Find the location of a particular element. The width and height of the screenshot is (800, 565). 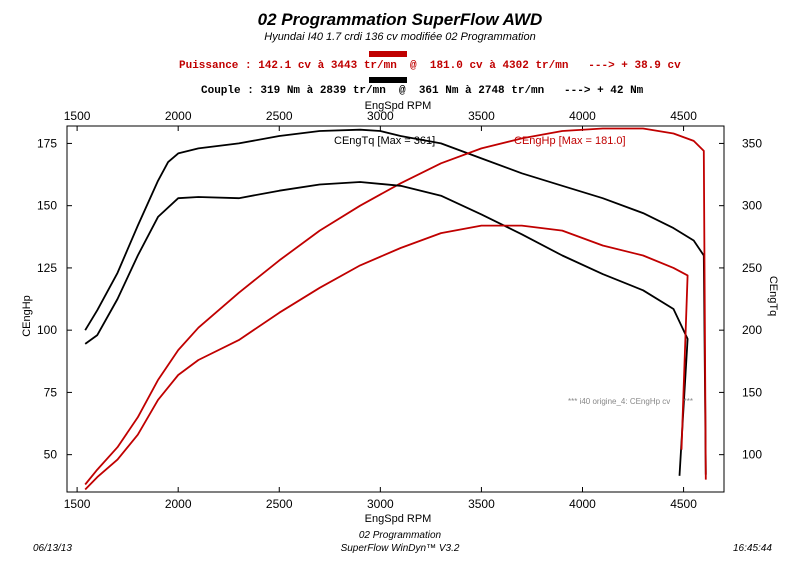

y-right-tick-label: 350 is located at coordinates (752, 143).